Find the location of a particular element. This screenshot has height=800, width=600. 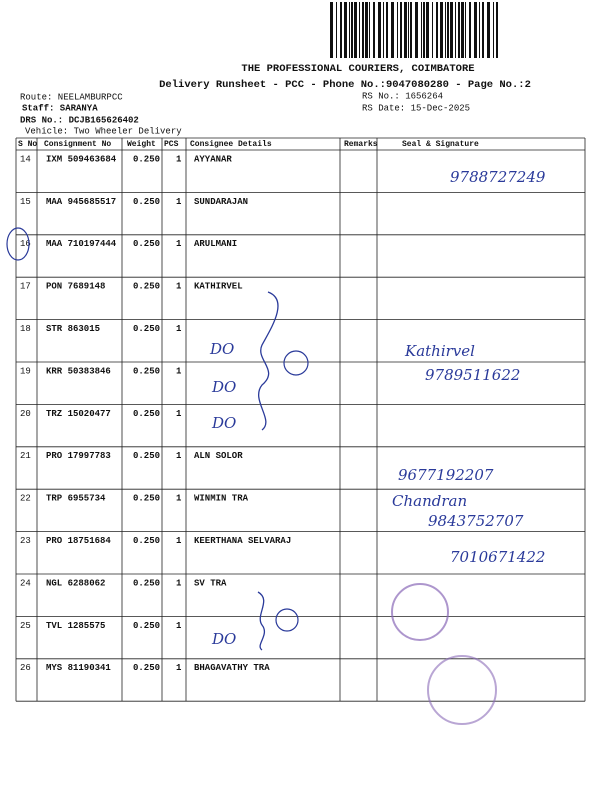

vehicle: Vehicle: Two Wheeler Delivery is located at coordinates (103, 131).